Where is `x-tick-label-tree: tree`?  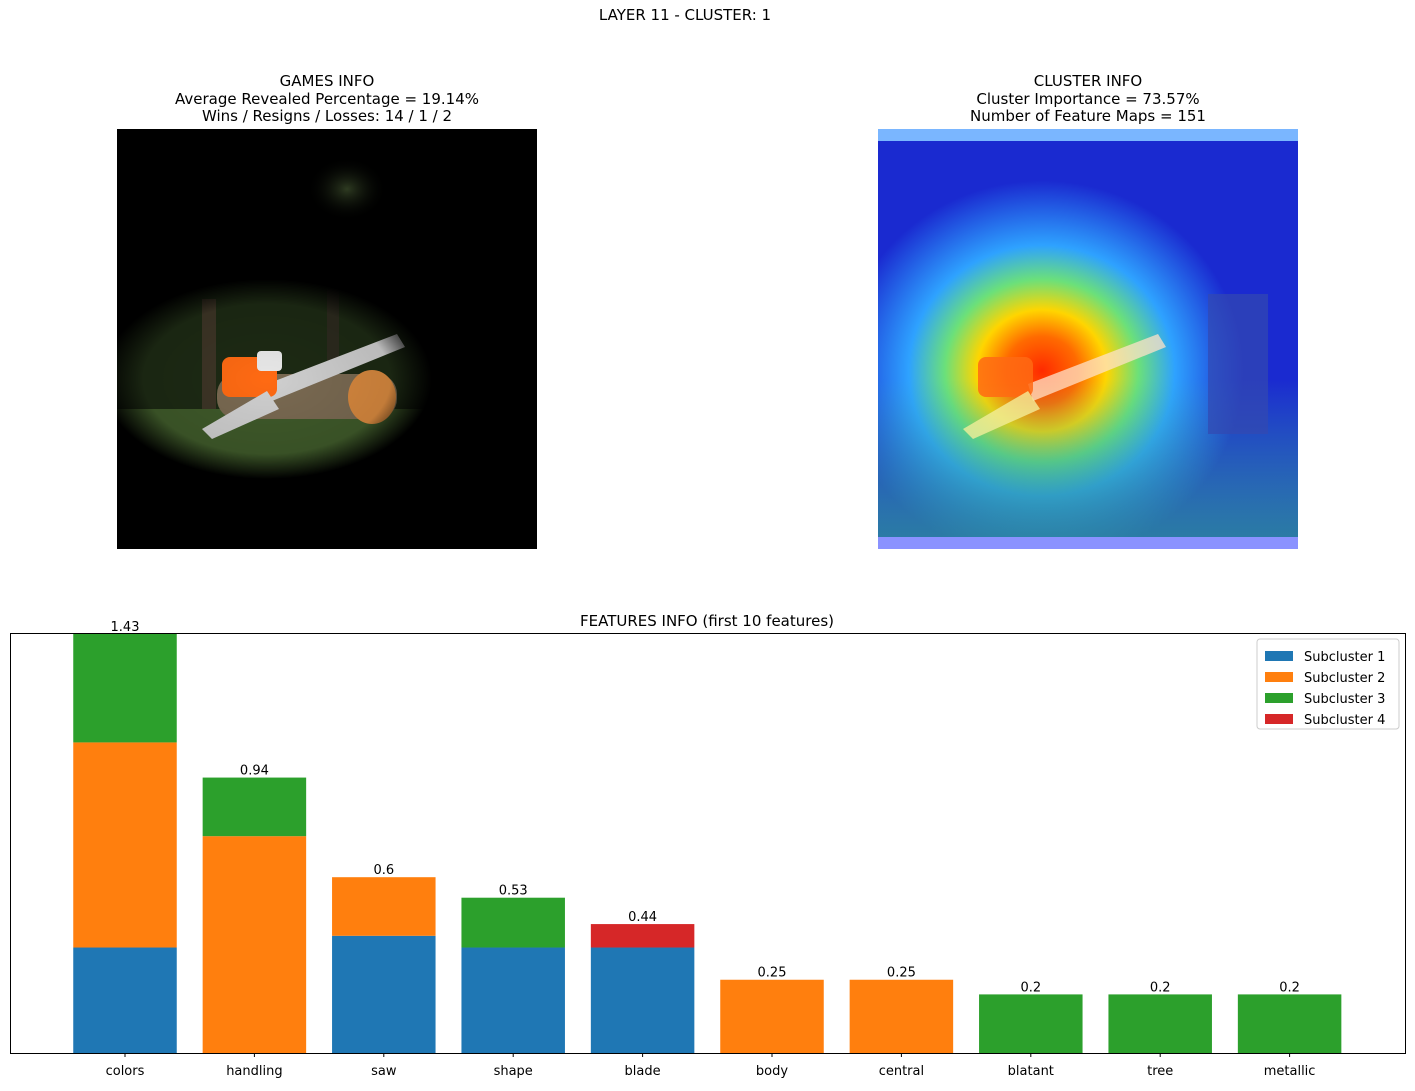 x-tick-label-tree: tree is located at coordinates (1160, 1071).